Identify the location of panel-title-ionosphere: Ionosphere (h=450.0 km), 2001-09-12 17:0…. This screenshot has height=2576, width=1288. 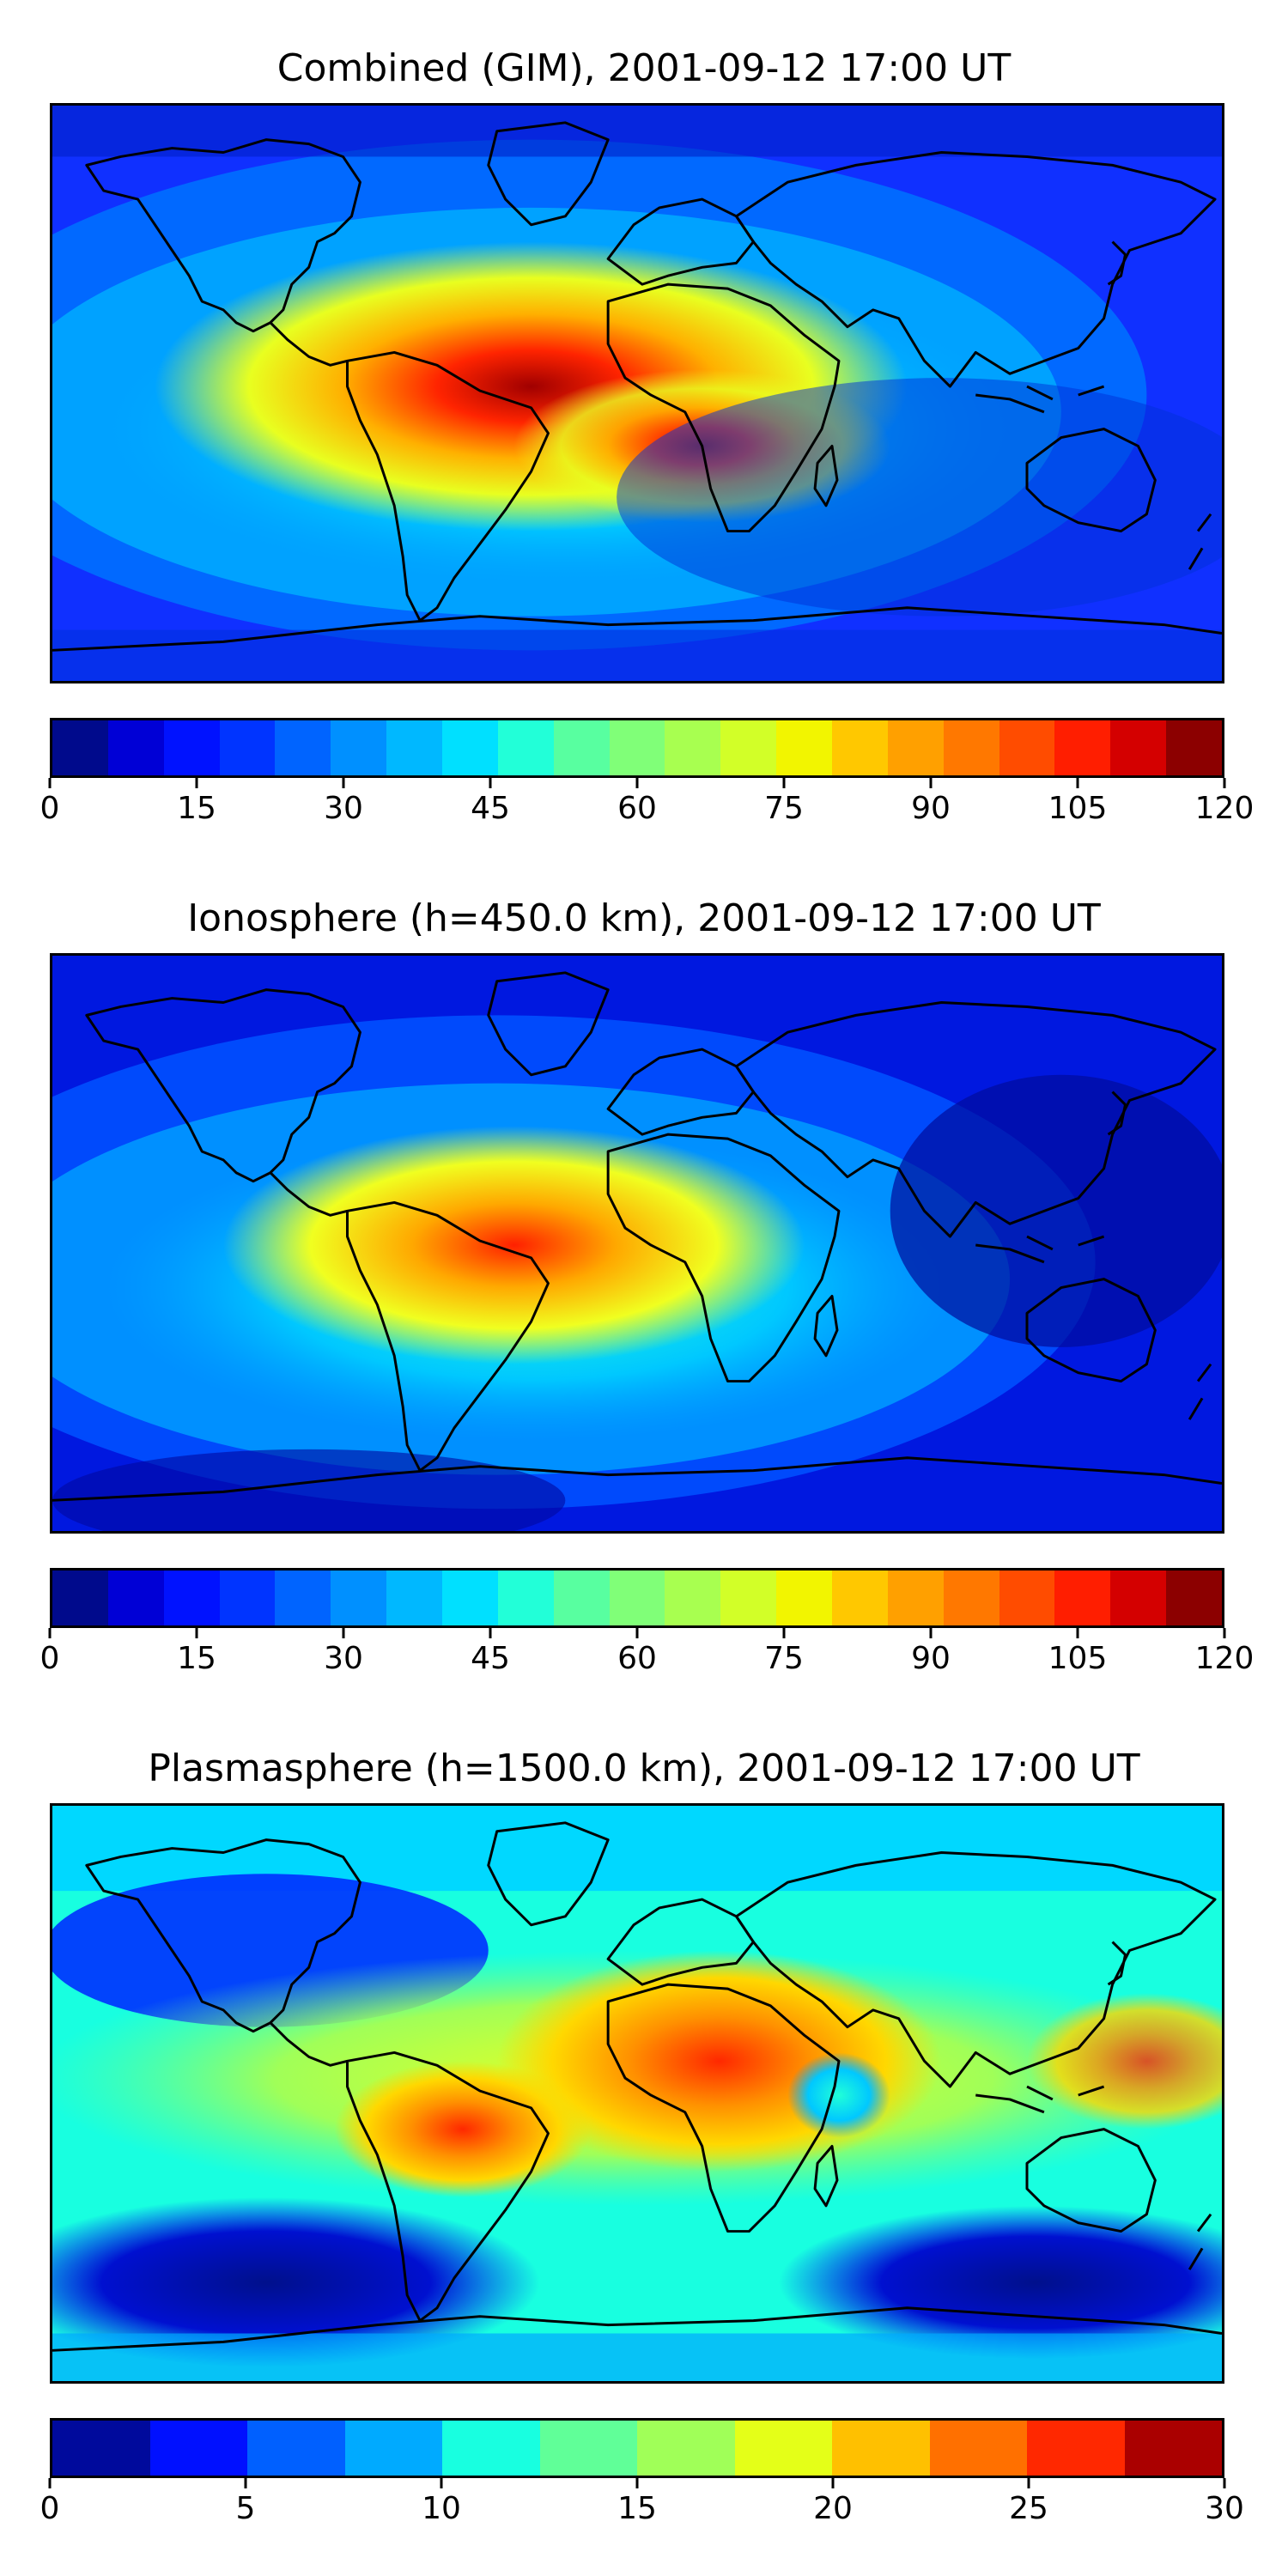
(644, 918).